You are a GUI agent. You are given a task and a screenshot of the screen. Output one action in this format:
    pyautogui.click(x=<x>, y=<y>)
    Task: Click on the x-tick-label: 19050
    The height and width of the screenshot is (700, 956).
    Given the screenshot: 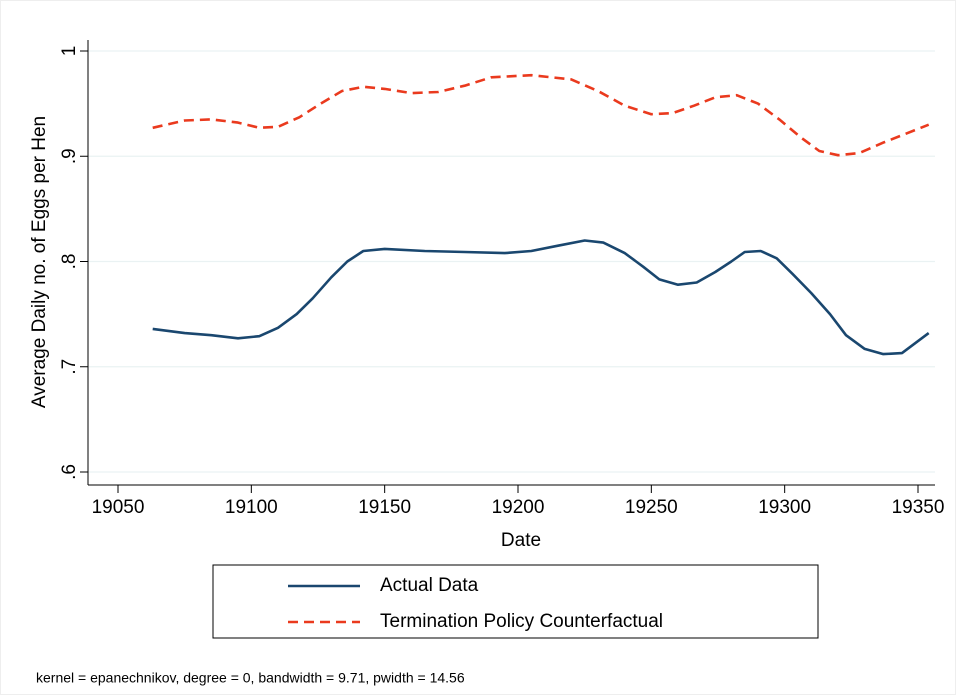 What is the action you would take?
    pyautogui.click(x=118, y=507)
    